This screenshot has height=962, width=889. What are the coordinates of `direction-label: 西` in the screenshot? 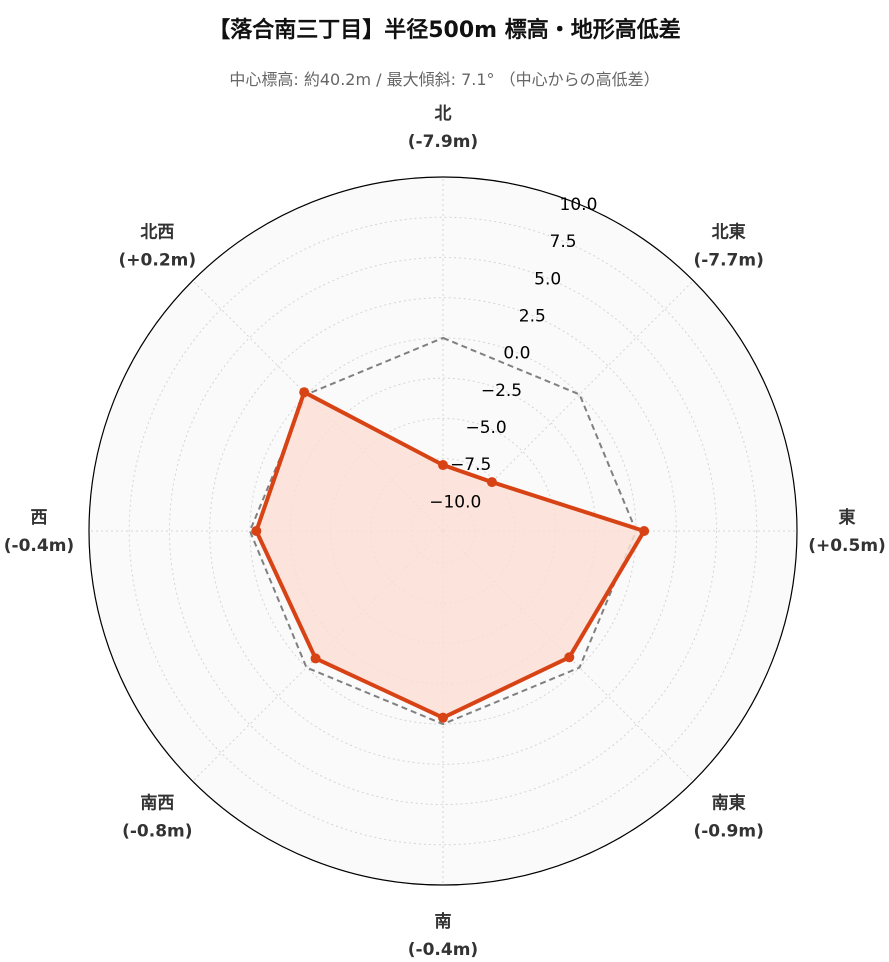 It's located at (39, 518).